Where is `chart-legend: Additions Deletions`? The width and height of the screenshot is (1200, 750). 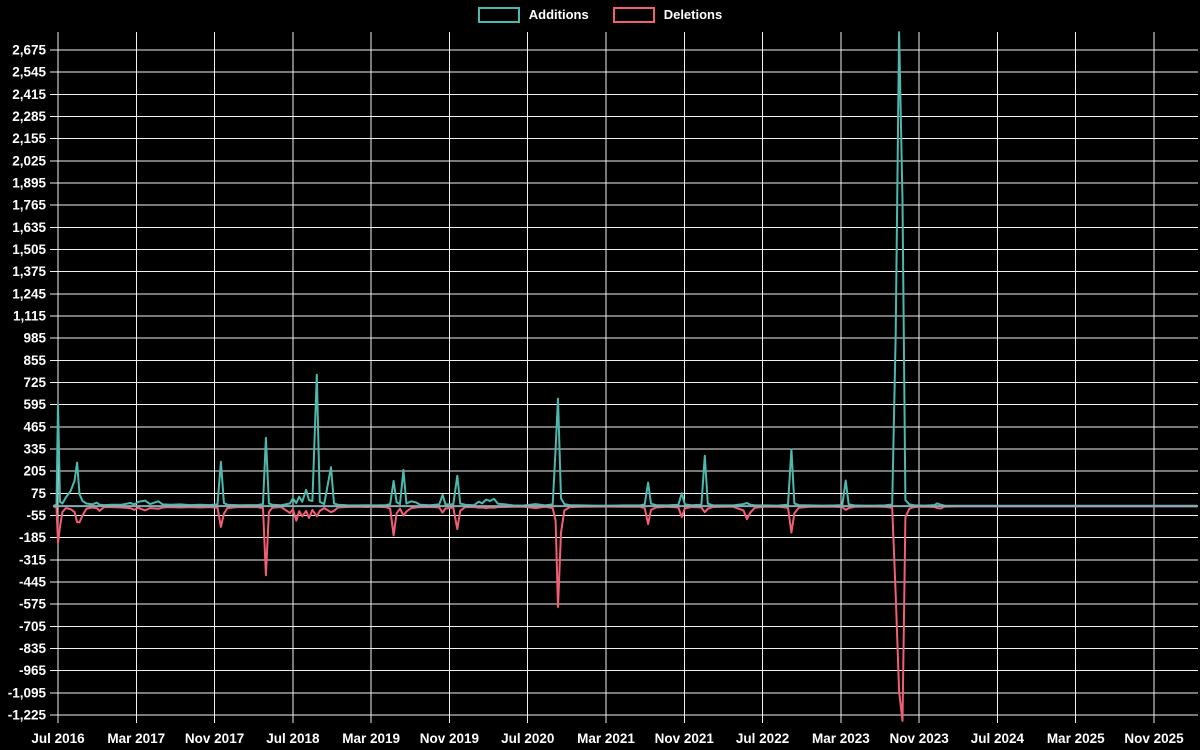 chart-legend: Additions Deletions is located at coordinates (600, 15).